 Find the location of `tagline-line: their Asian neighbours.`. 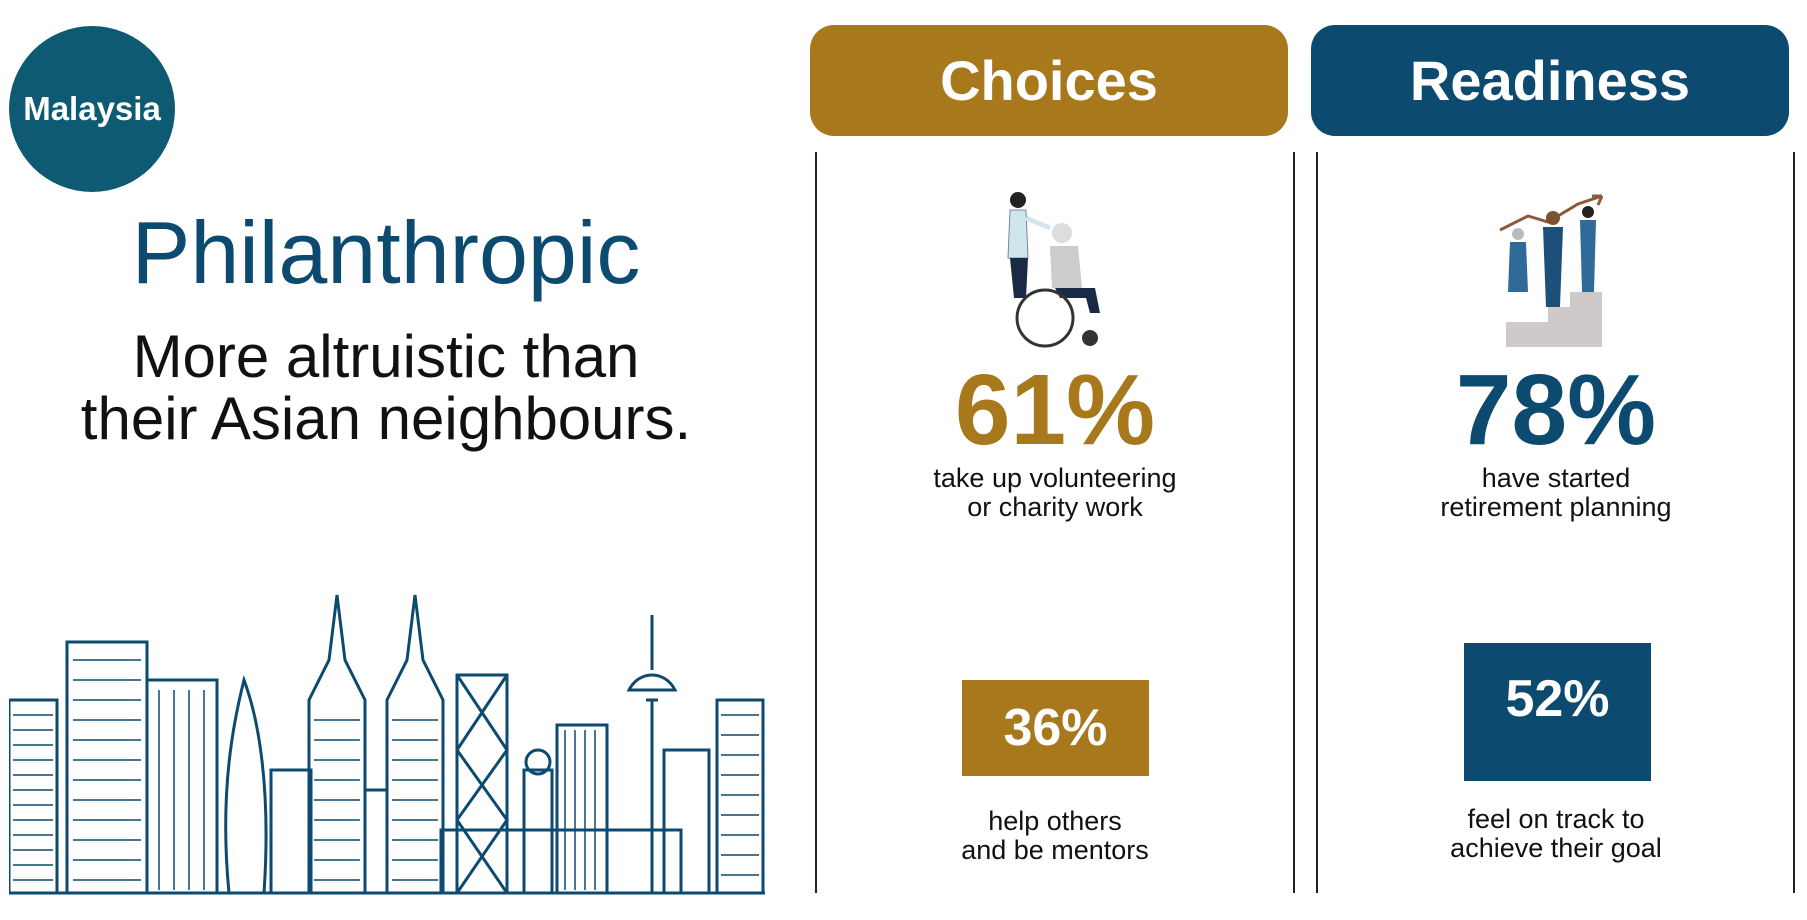

tagline-line: their Asian neighbours. is located at coordinates (386, 418).